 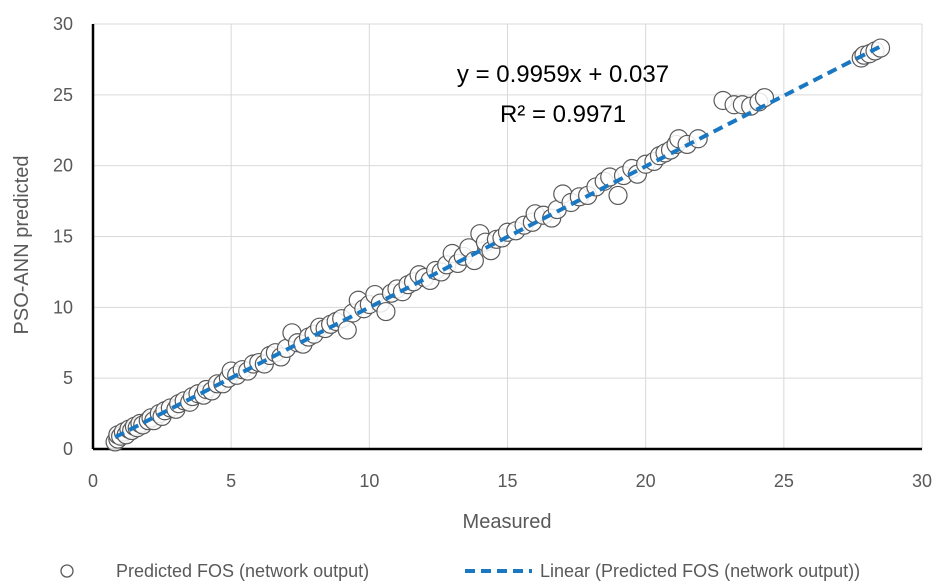 I want to click on x-tick-label: 25, so click(x=784, y=481).